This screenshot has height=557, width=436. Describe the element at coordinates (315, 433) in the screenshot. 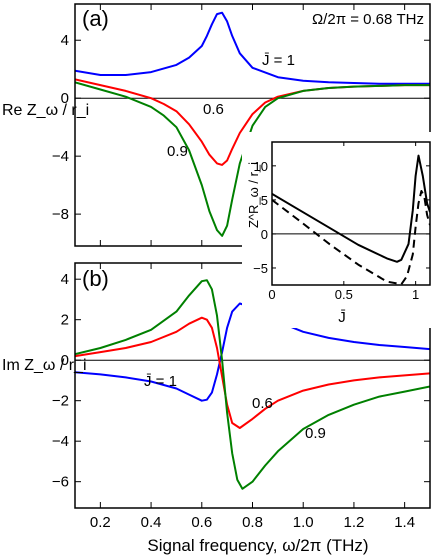

I see `series-label-0-9-b: 0.9` at that location.